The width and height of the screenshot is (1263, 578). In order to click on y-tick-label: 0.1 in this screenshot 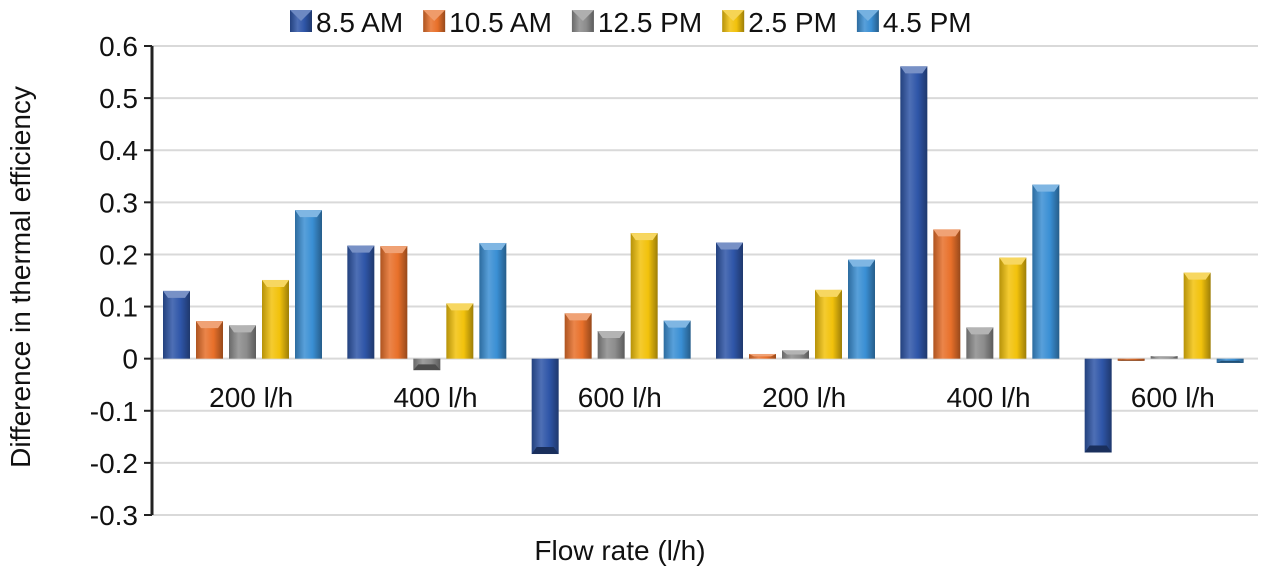, I will do `click(118, 307)`.